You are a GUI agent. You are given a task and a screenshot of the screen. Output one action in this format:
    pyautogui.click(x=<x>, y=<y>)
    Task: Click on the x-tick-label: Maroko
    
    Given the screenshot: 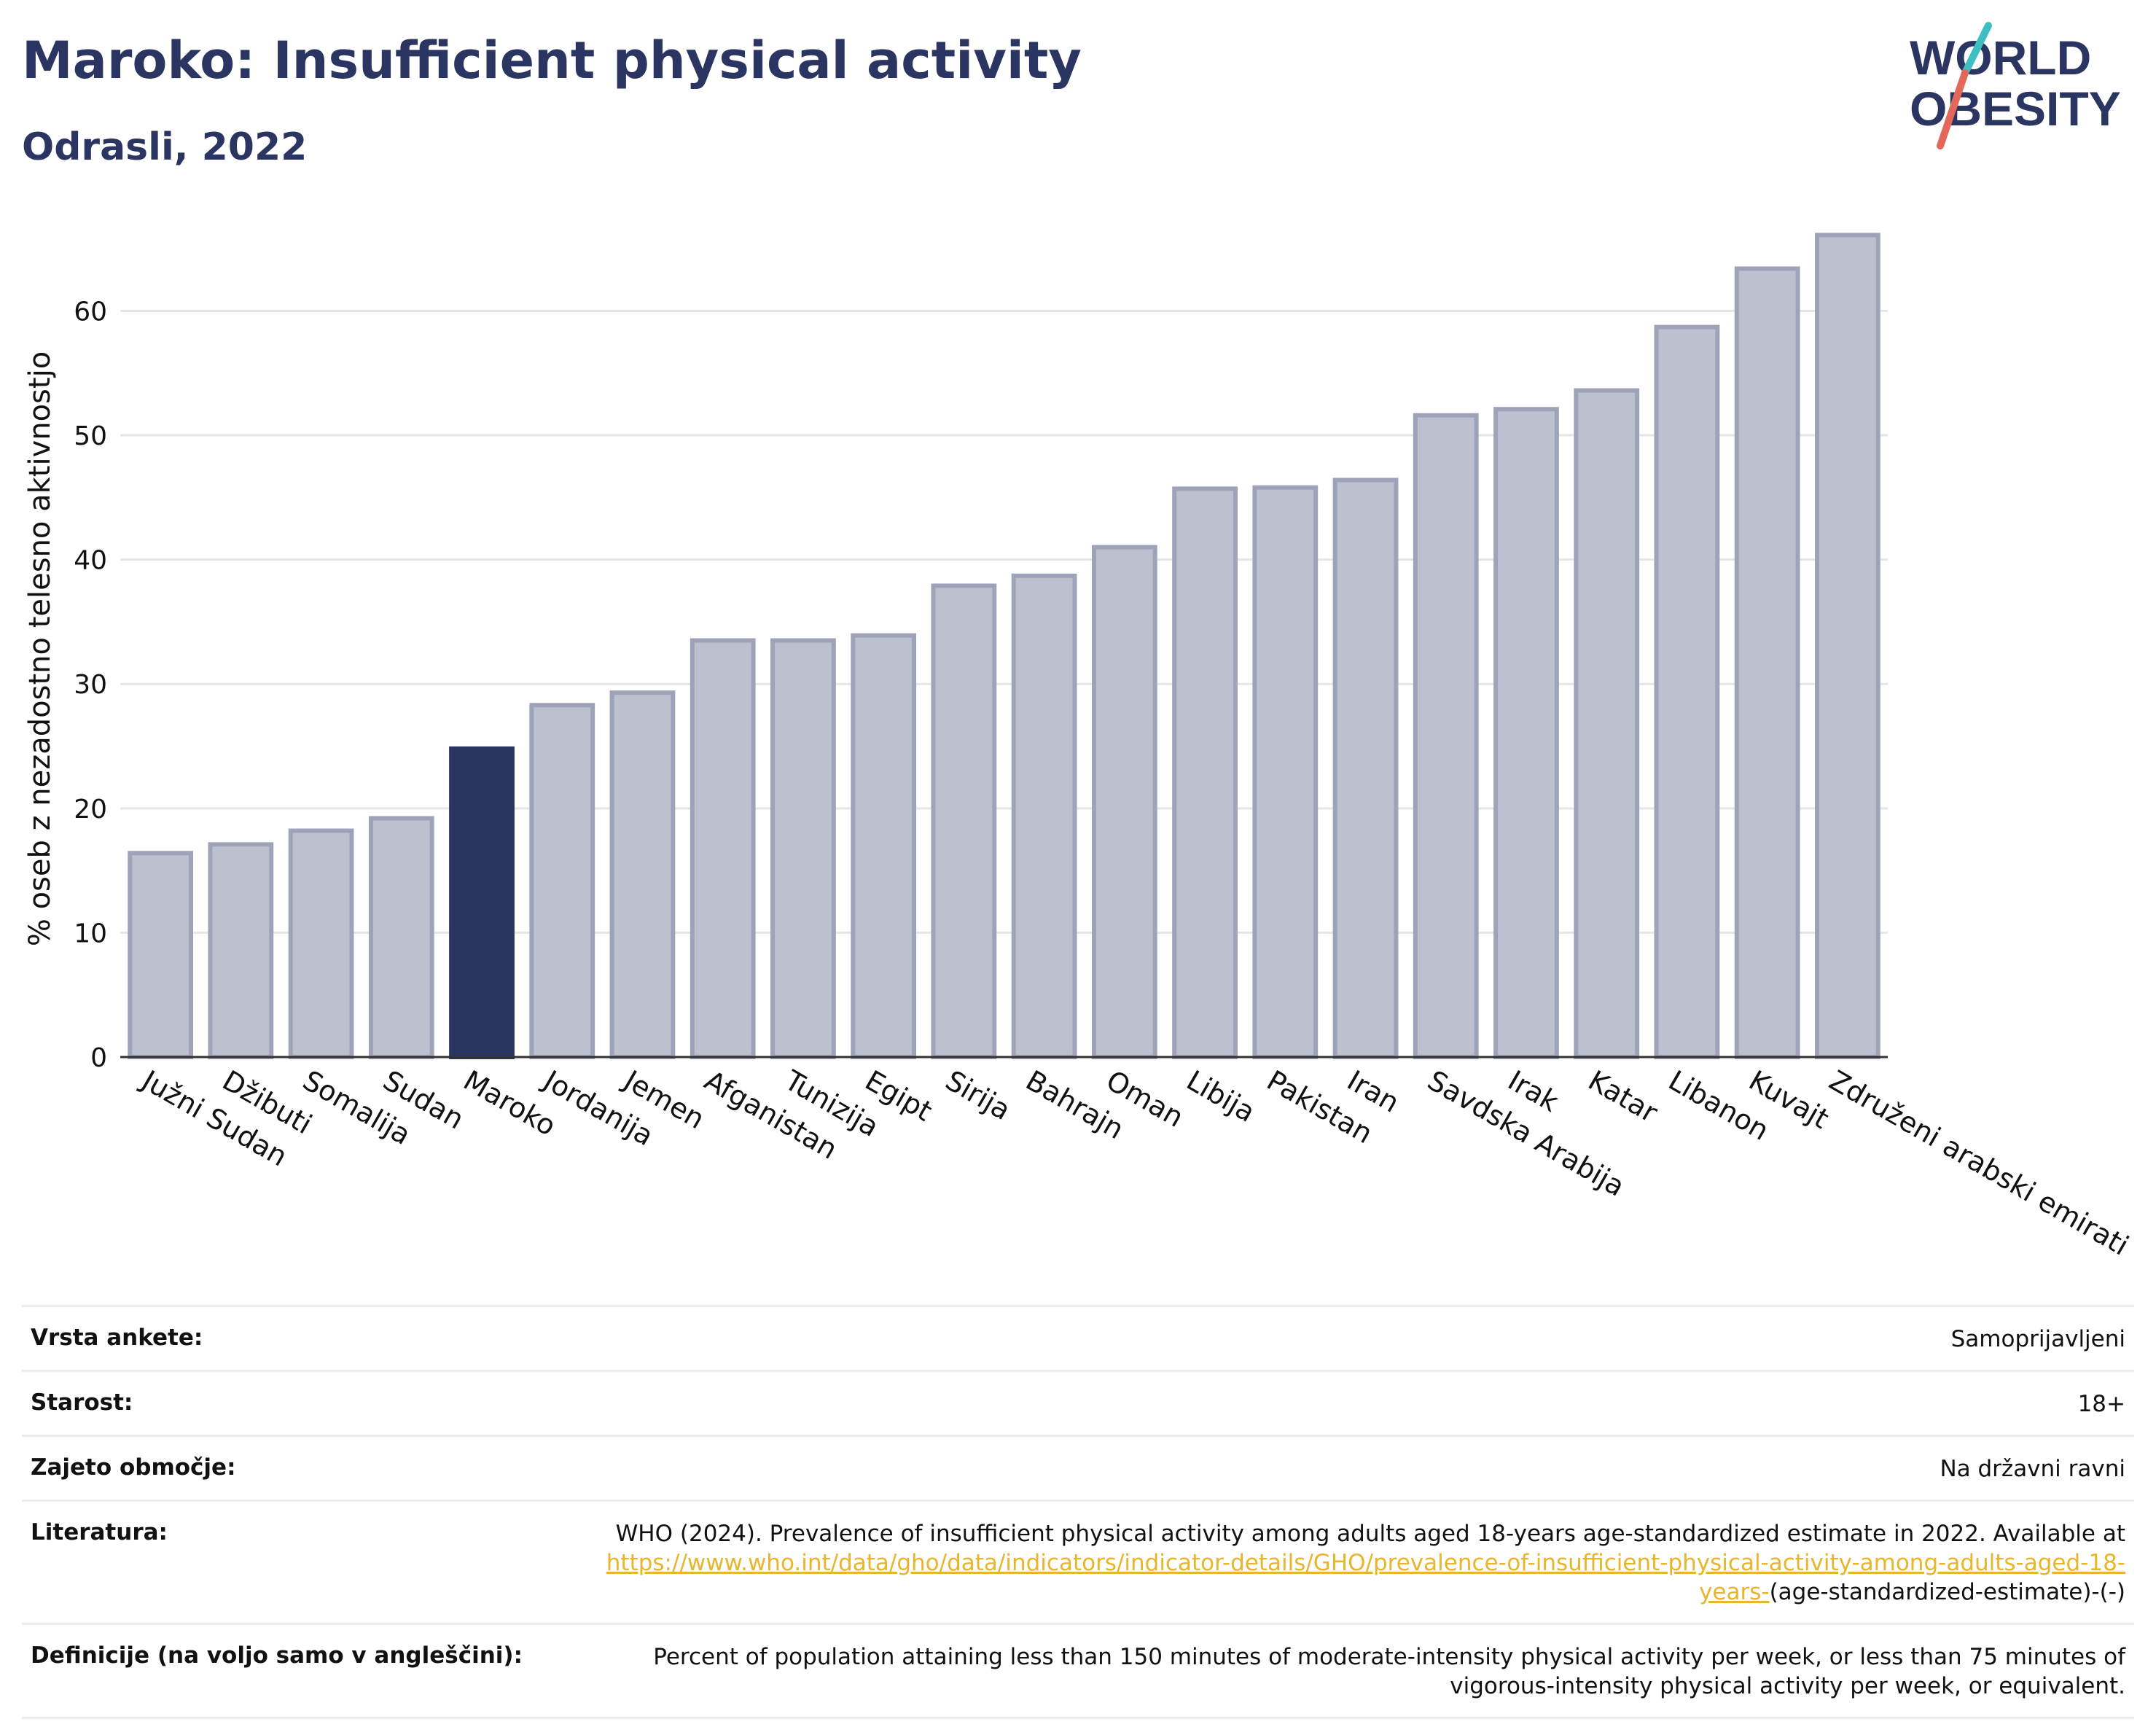 What is the action you would take?
    pyautogui.click(x=510, y=1103)
    